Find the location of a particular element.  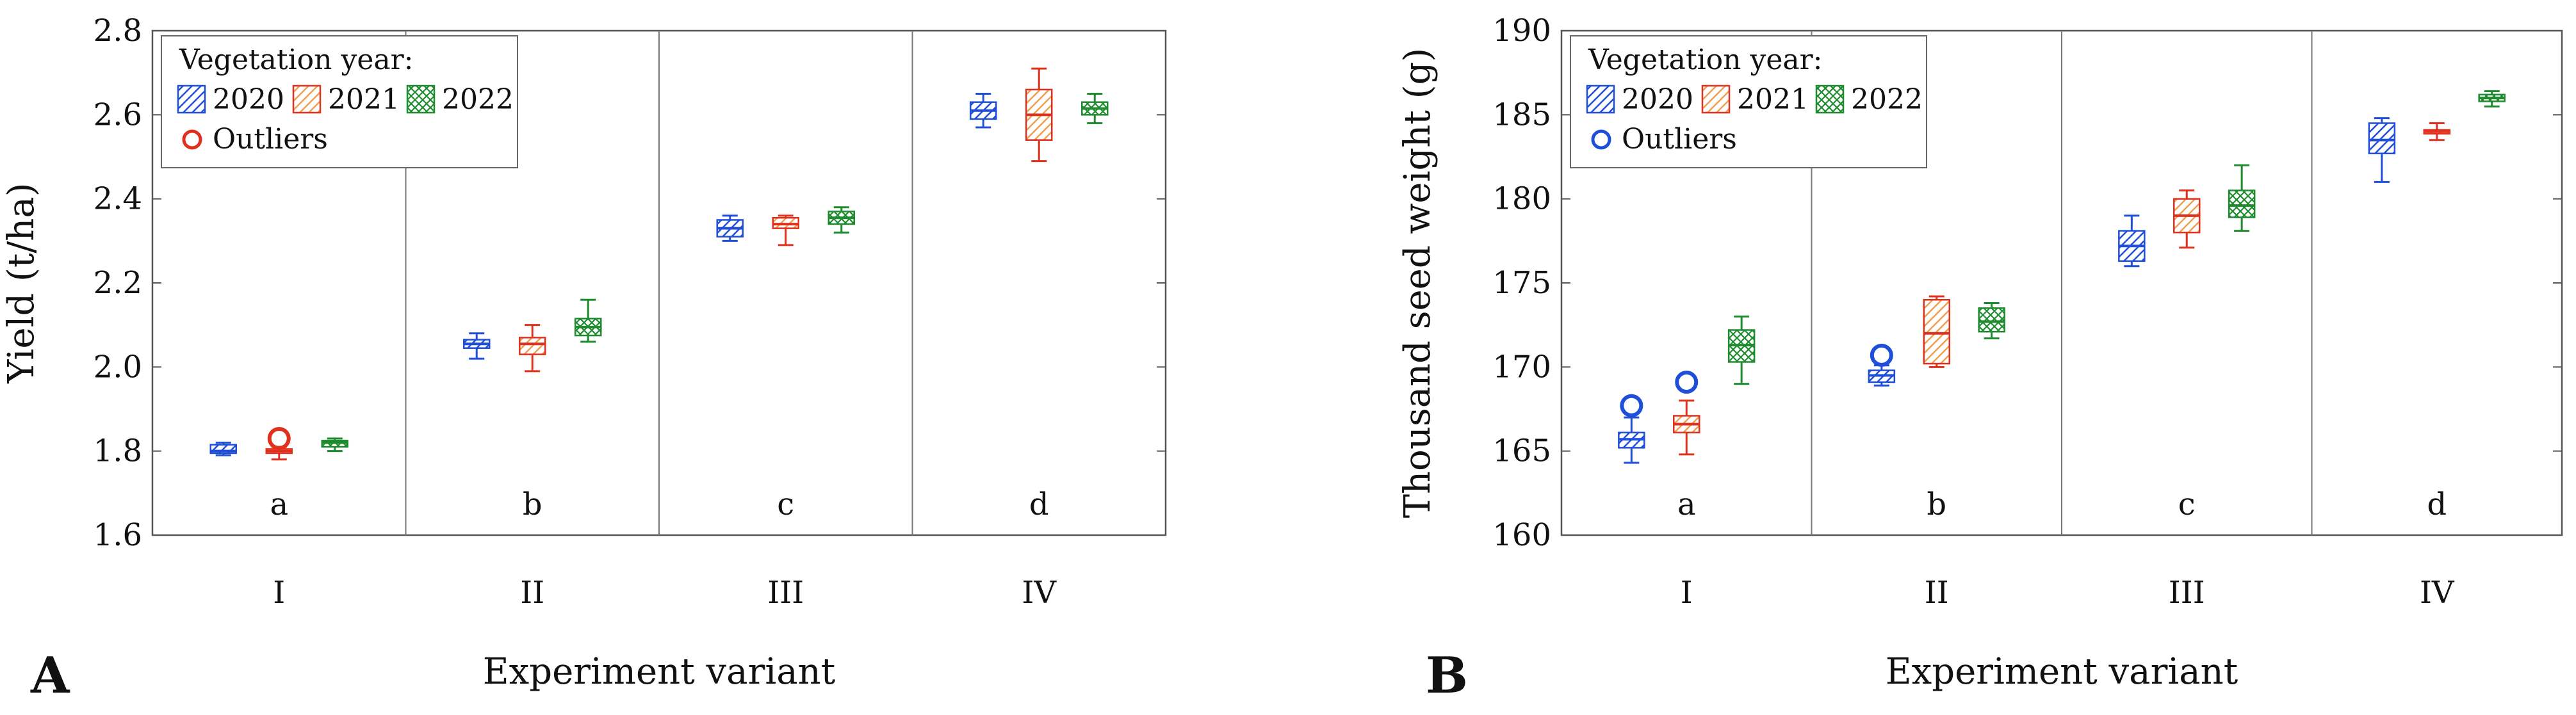

y-tick-label: 1.6 is located at coordinates (118, 535).